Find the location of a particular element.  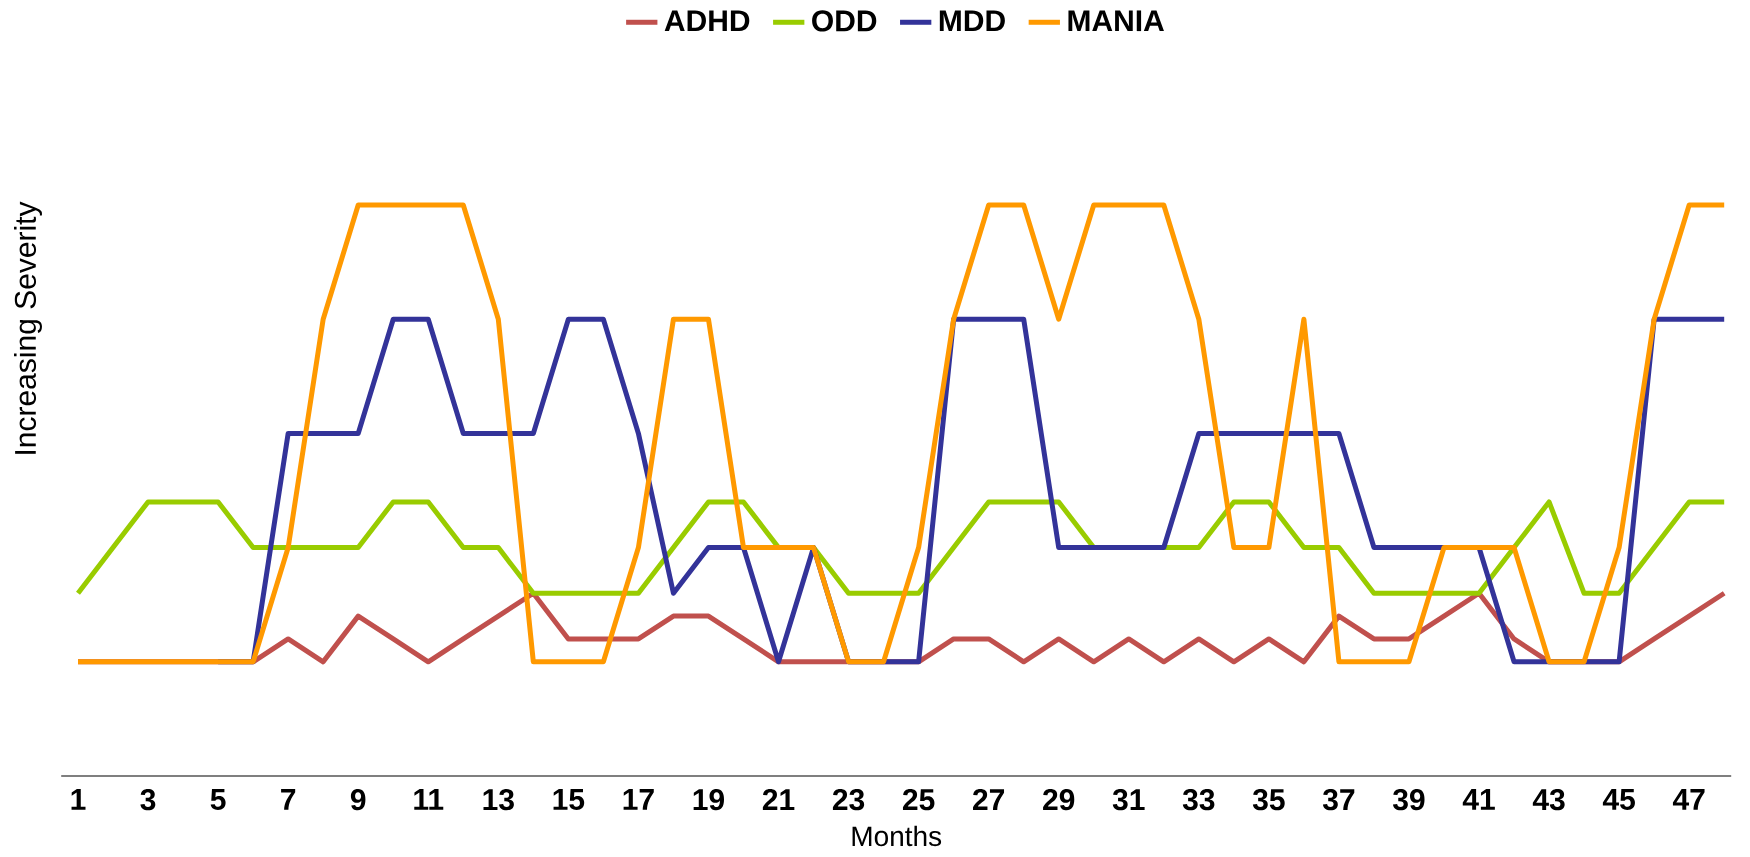

legend-label: ADHD is located at coordinates (707, 21).